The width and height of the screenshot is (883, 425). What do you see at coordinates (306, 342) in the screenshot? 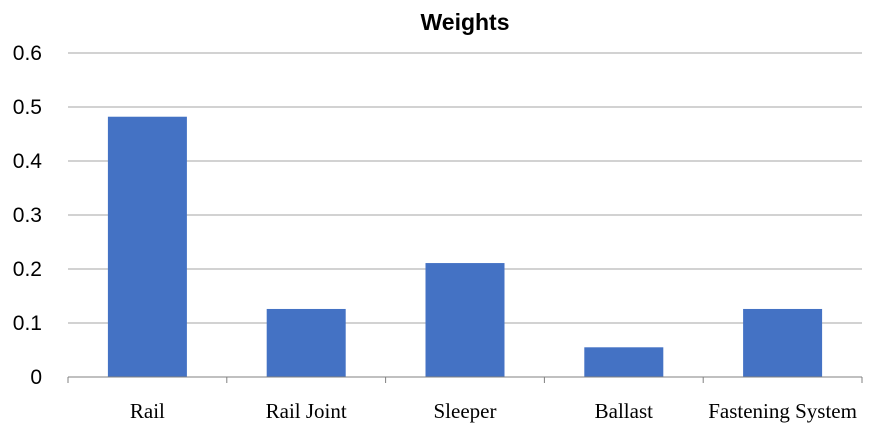
I see `bar-rail-joint` at bounding box center [306, 342].